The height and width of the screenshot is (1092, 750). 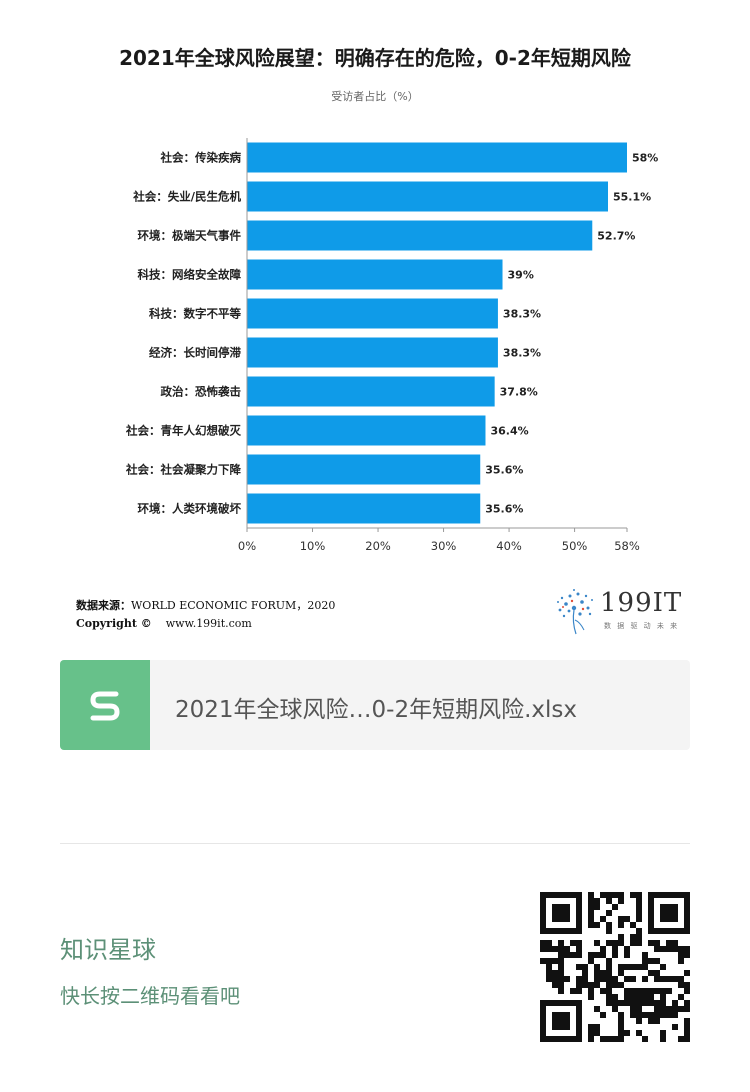 I want to click on x-tick-label: 0%, so click(x=247, y=546).